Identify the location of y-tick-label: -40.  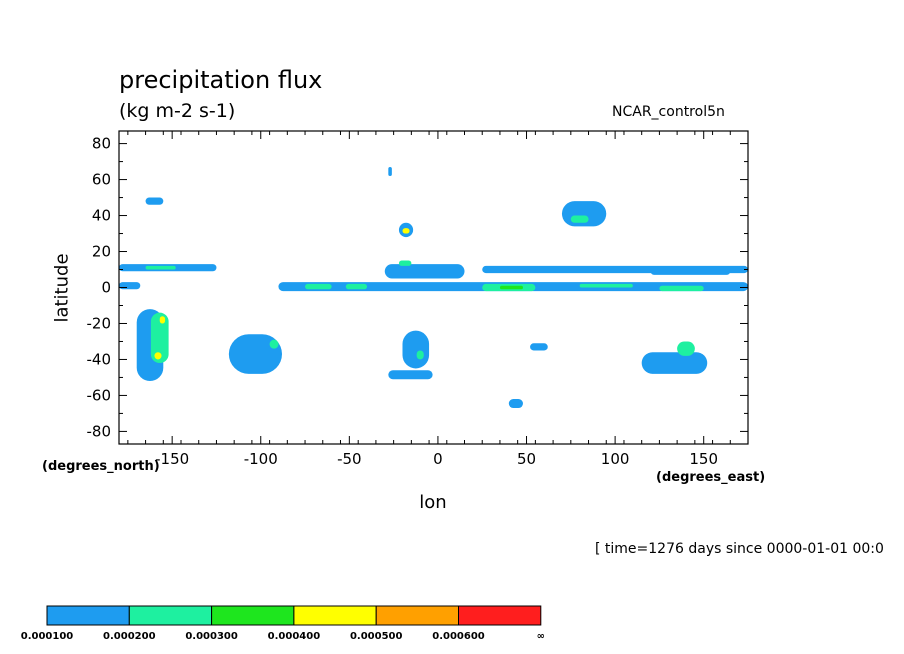
(99, 359).